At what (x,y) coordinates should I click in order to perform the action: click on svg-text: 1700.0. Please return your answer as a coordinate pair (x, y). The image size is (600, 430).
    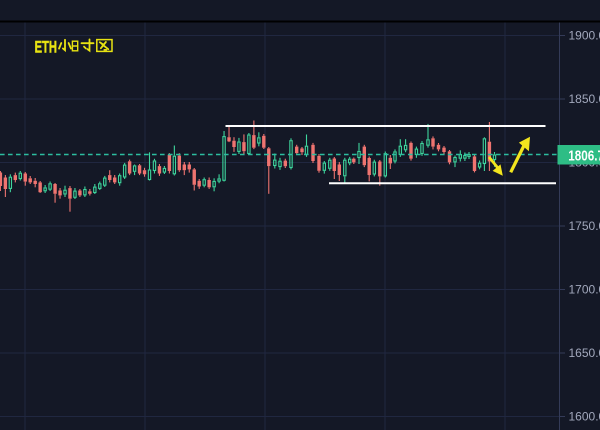
    Looking at the image, I should click on (584, 290).